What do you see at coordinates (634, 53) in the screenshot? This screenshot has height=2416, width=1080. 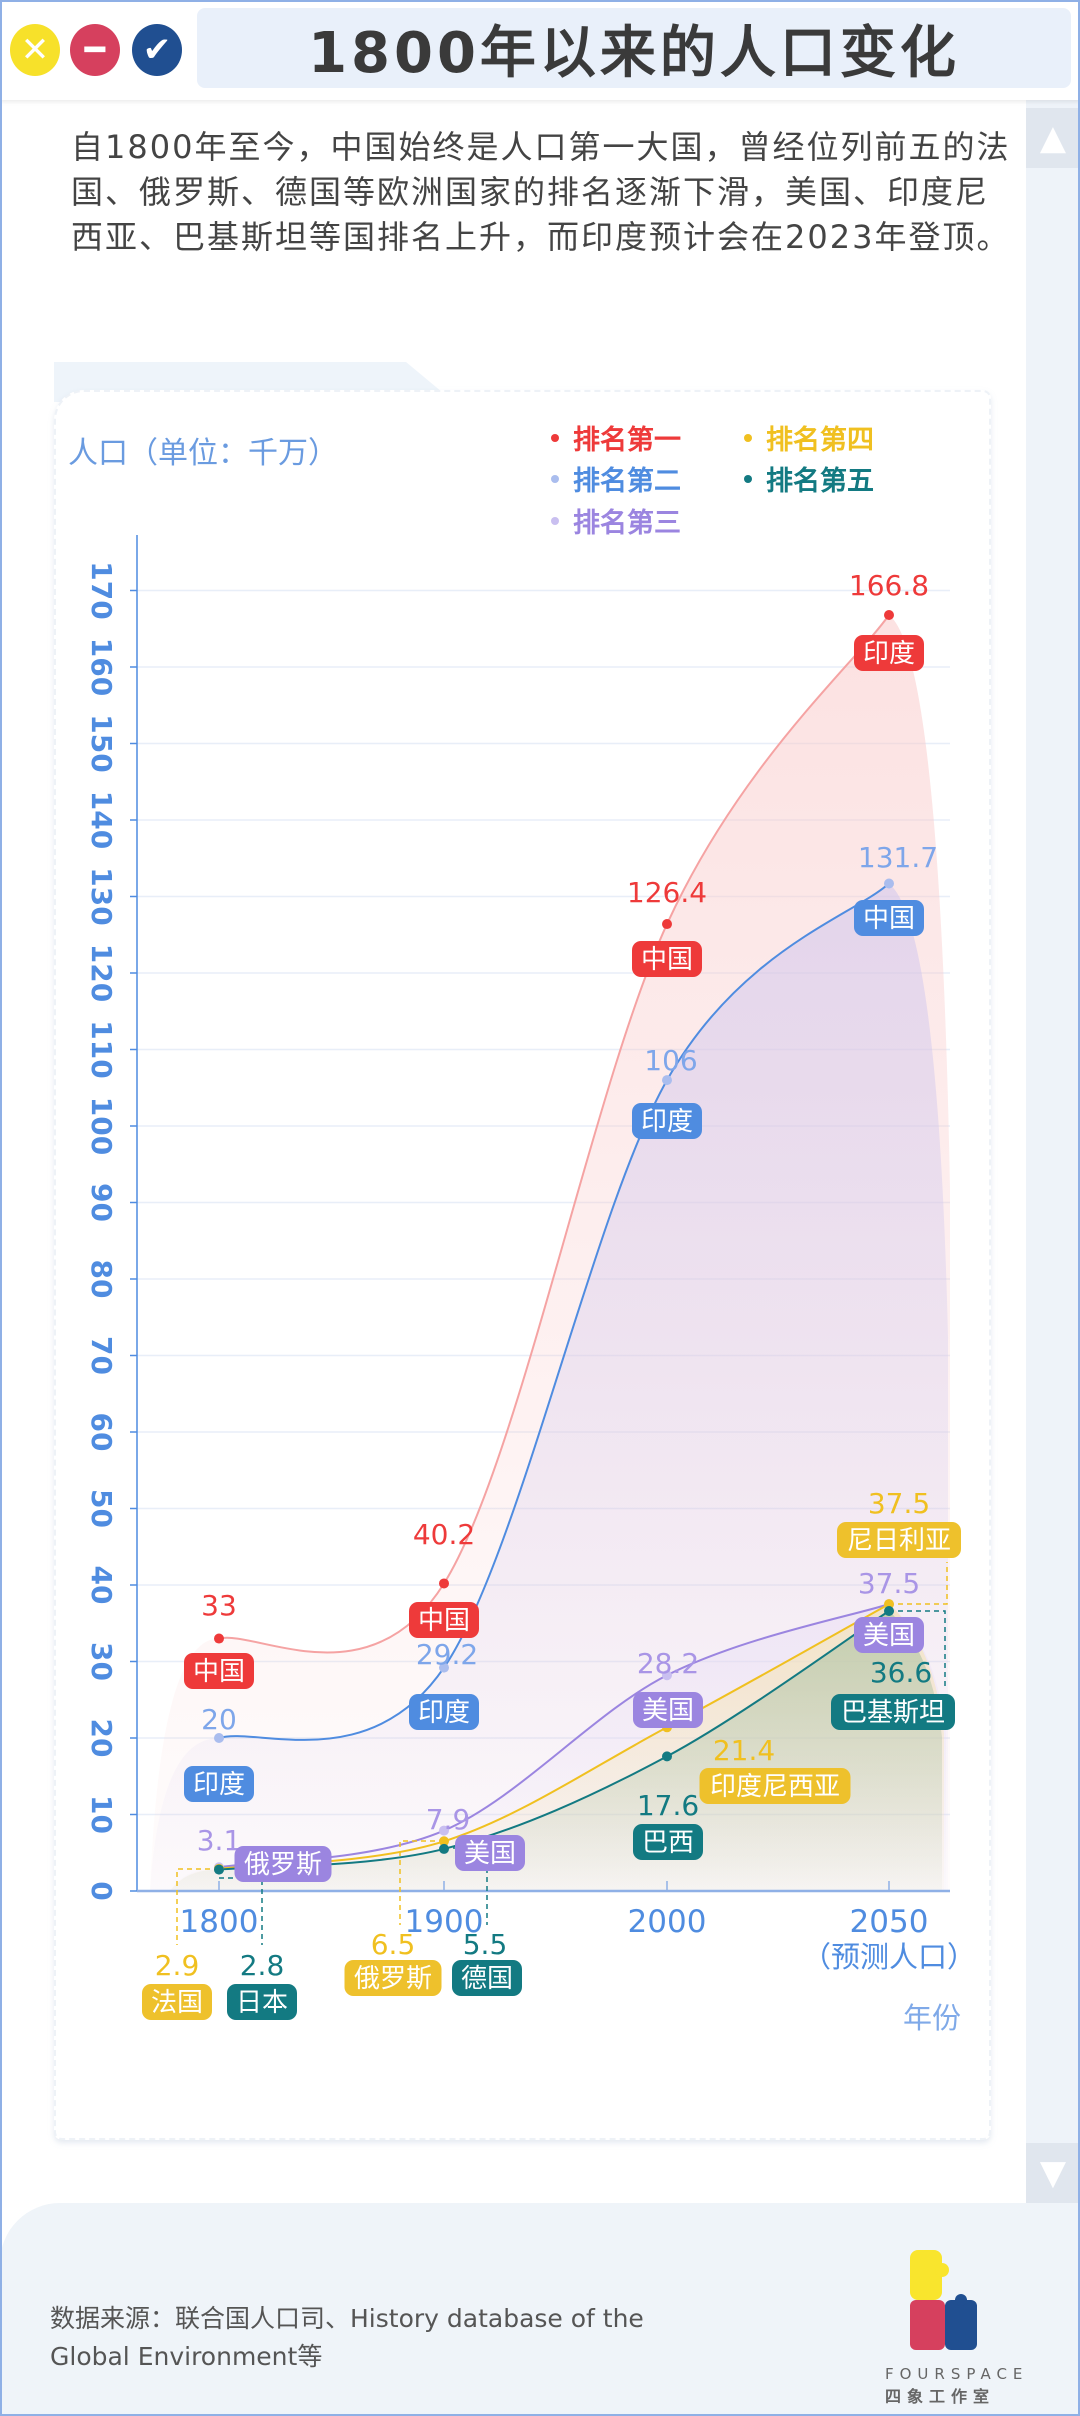 I see `page-title: 1800年以来的人口变化` at bounding box center [634, 53].